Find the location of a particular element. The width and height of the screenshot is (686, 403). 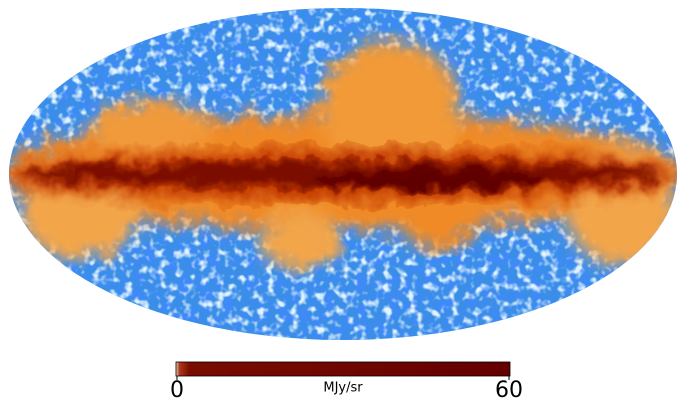

colorbar-unit: MJy/sr is located at coordinates (343, 388).